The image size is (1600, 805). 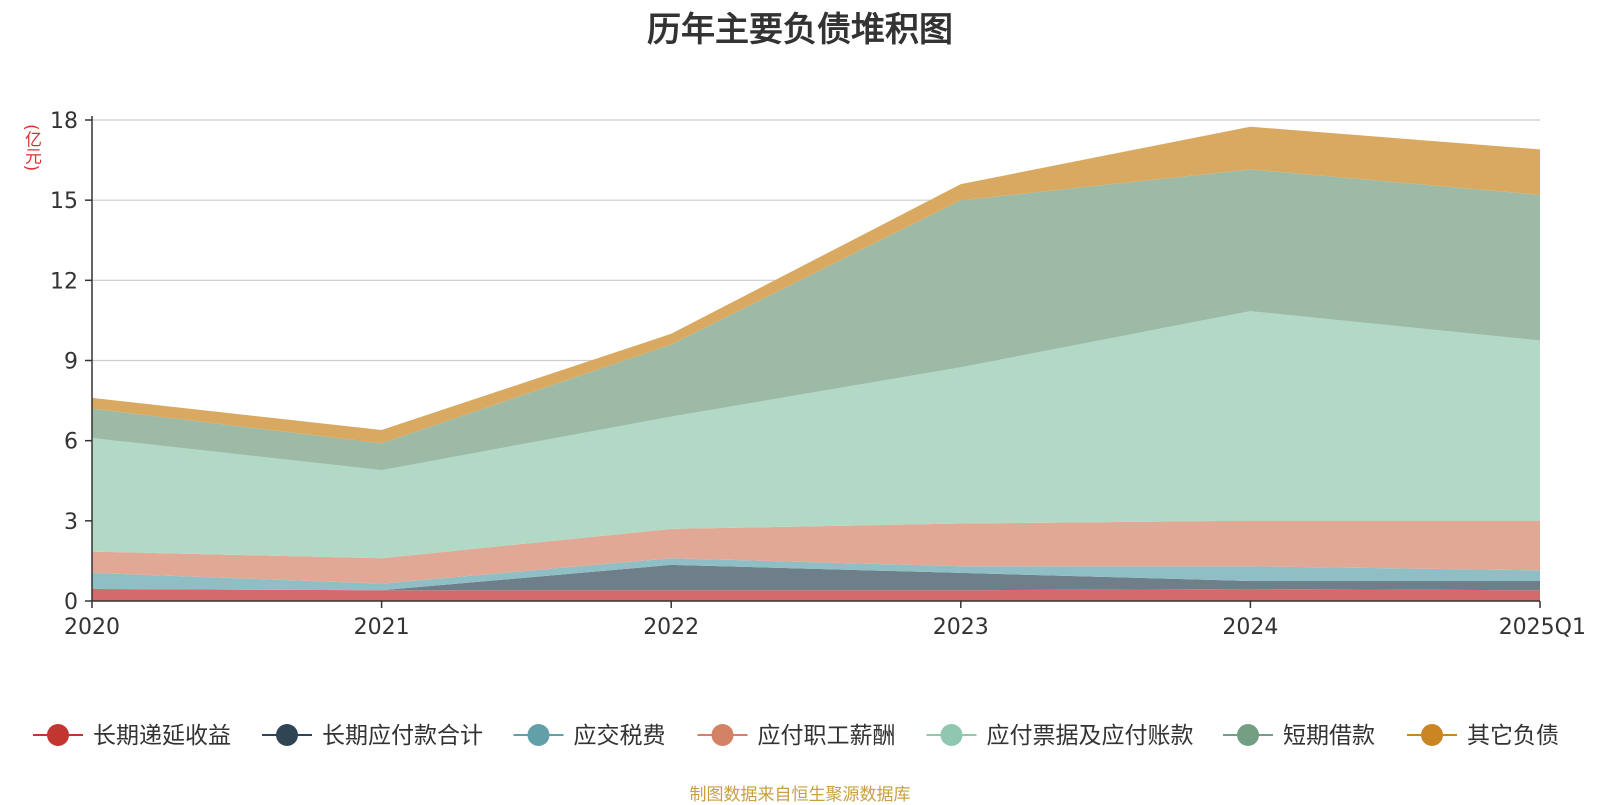 What do you see at coordinates (961, 627) in the screenshot?
I see `x-tick-label: 2023` at bounding box center [961, 627].